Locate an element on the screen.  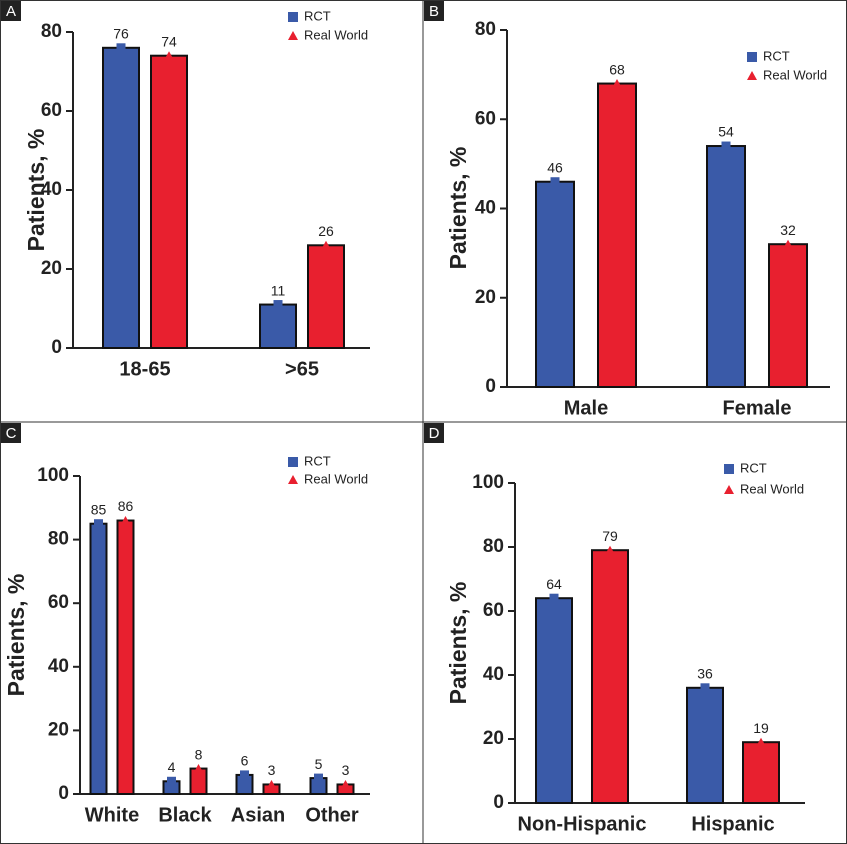
value-label: 85 is located at coordinates (99, 509).